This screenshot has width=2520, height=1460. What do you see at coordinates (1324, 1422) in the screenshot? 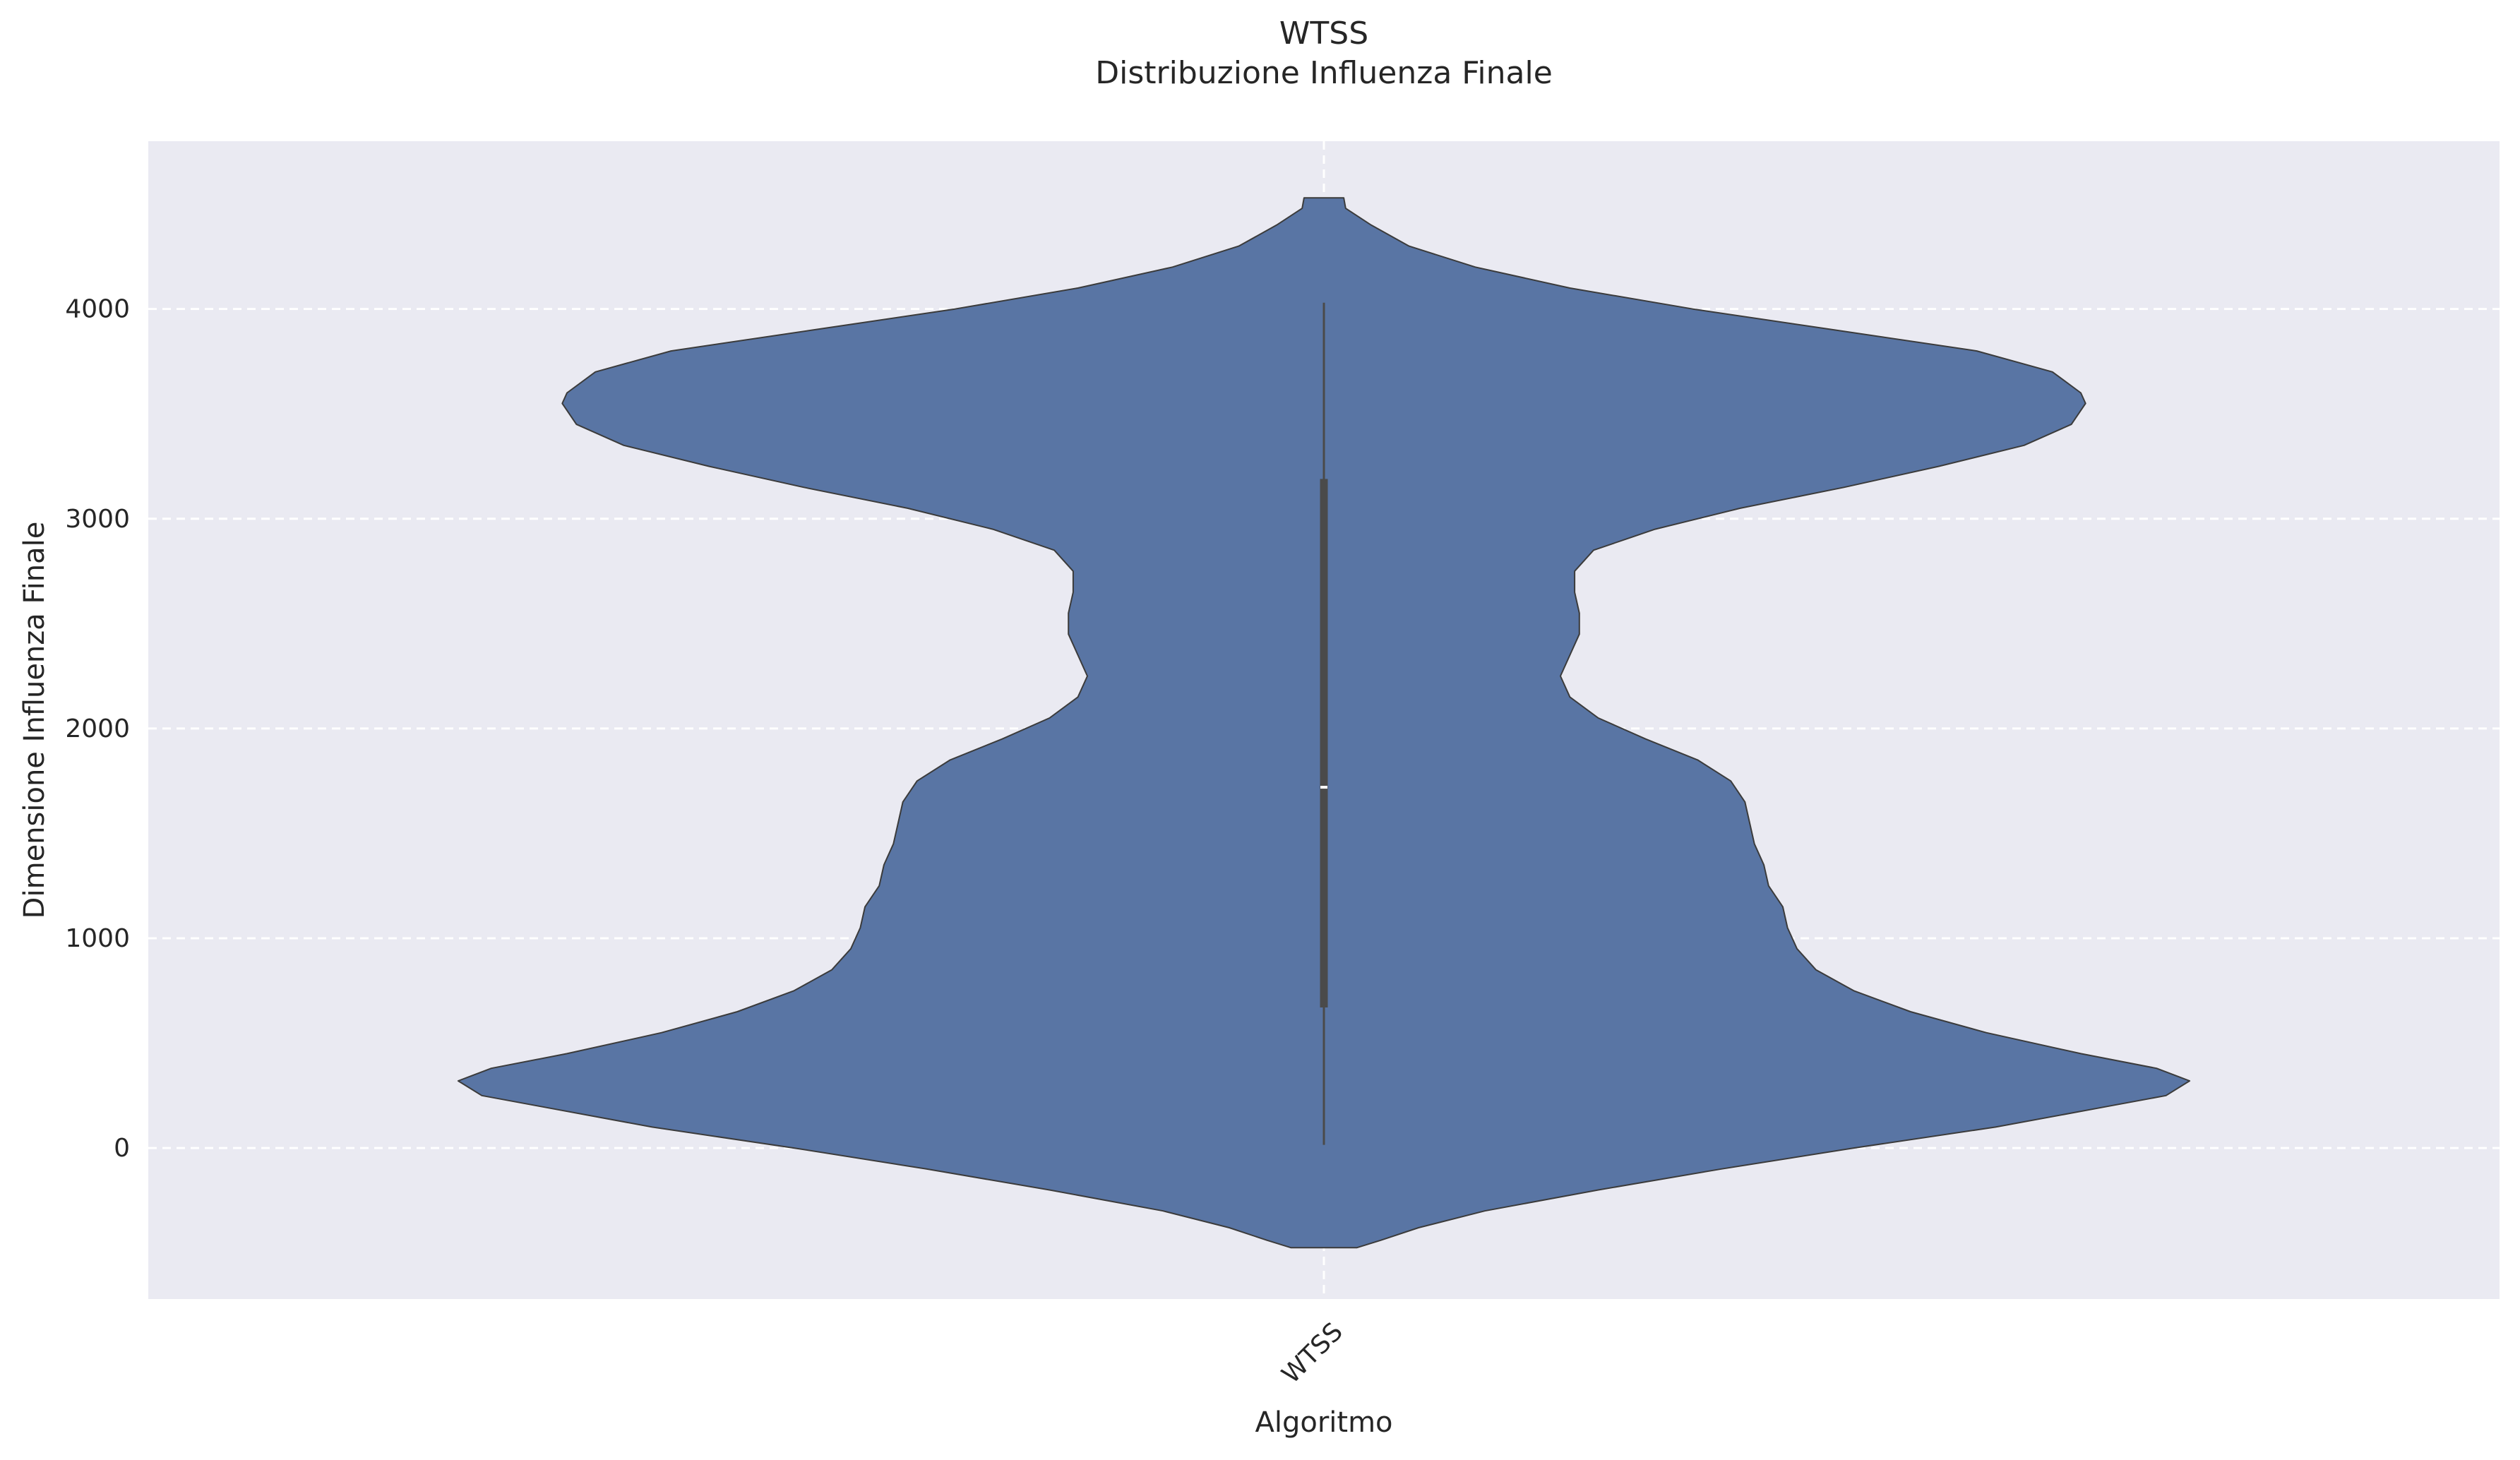
I see `x-axis-label: Algoritmo` at bounding box center [1324, 1422].